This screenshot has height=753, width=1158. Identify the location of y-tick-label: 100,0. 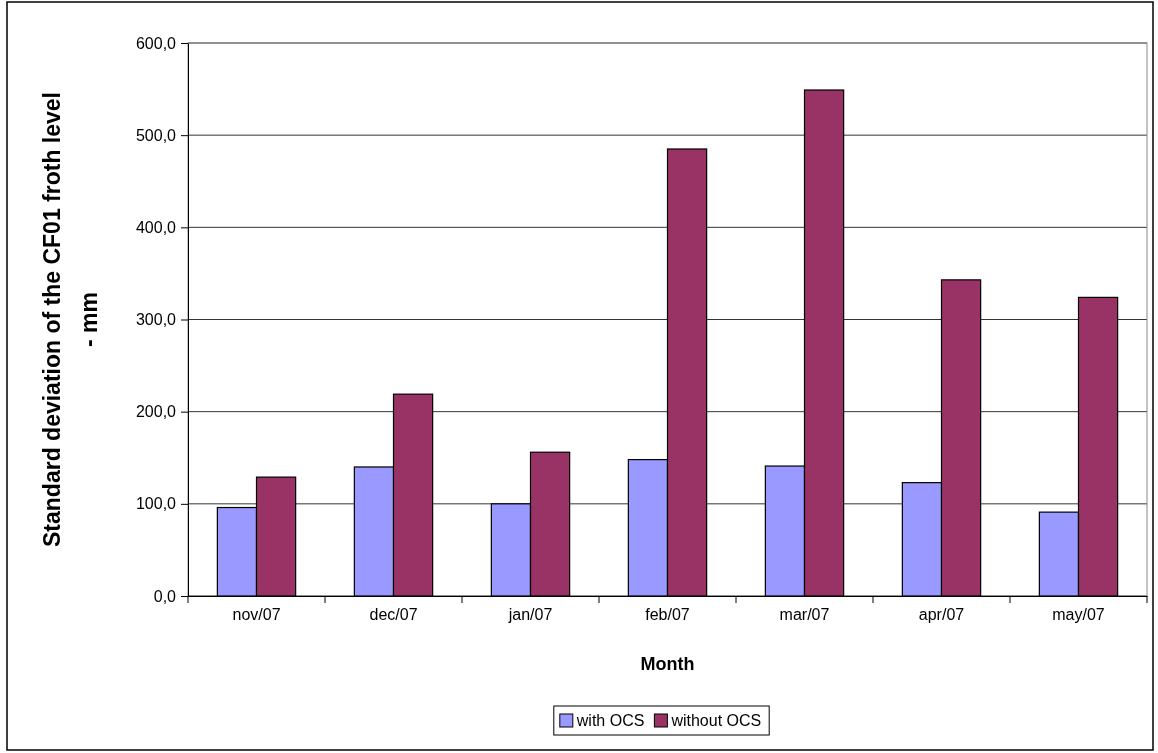
(156, 504).